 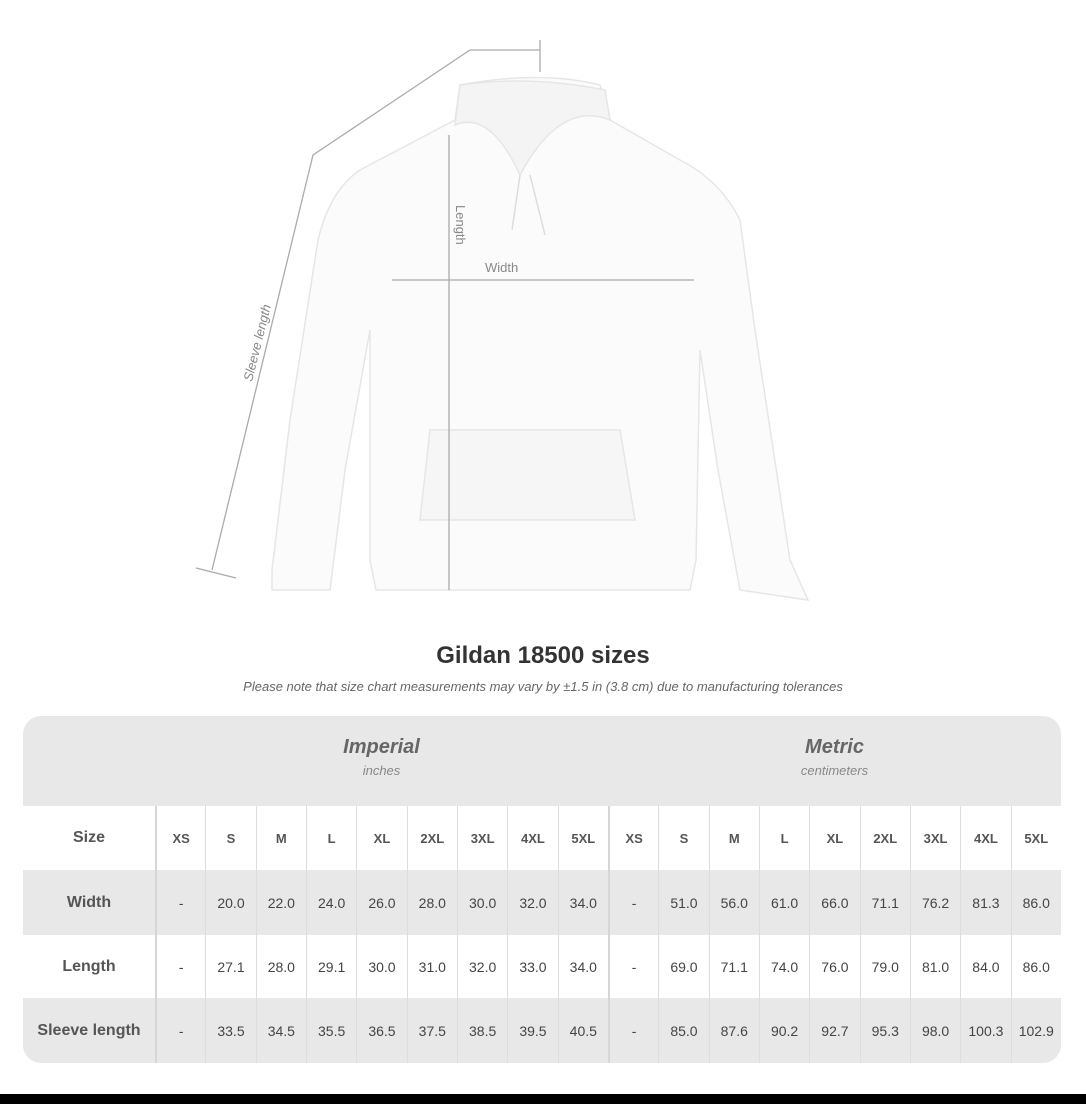 What do you see at coordinates (431, 1030) in the screenshot?
I see `table-cell: 37.5` at bounding box center [431, 1030].